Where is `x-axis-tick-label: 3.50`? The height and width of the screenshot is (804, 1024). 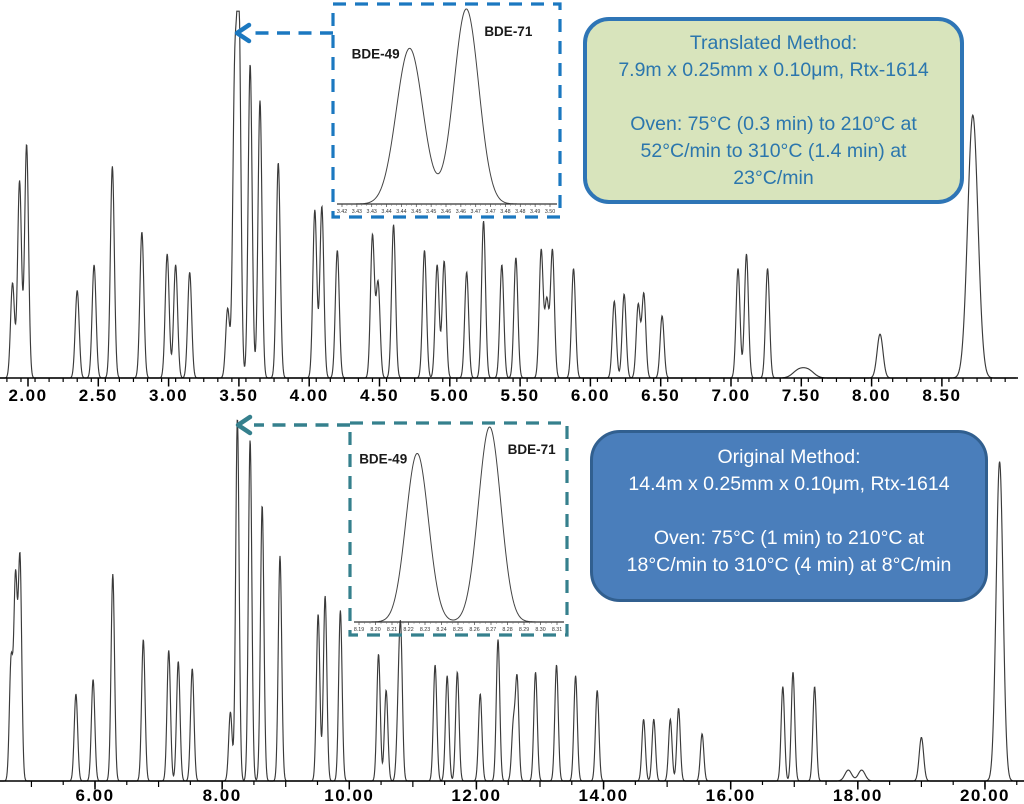 x-axis-tick-label: 3.50 is located at coordinates (238, 395).